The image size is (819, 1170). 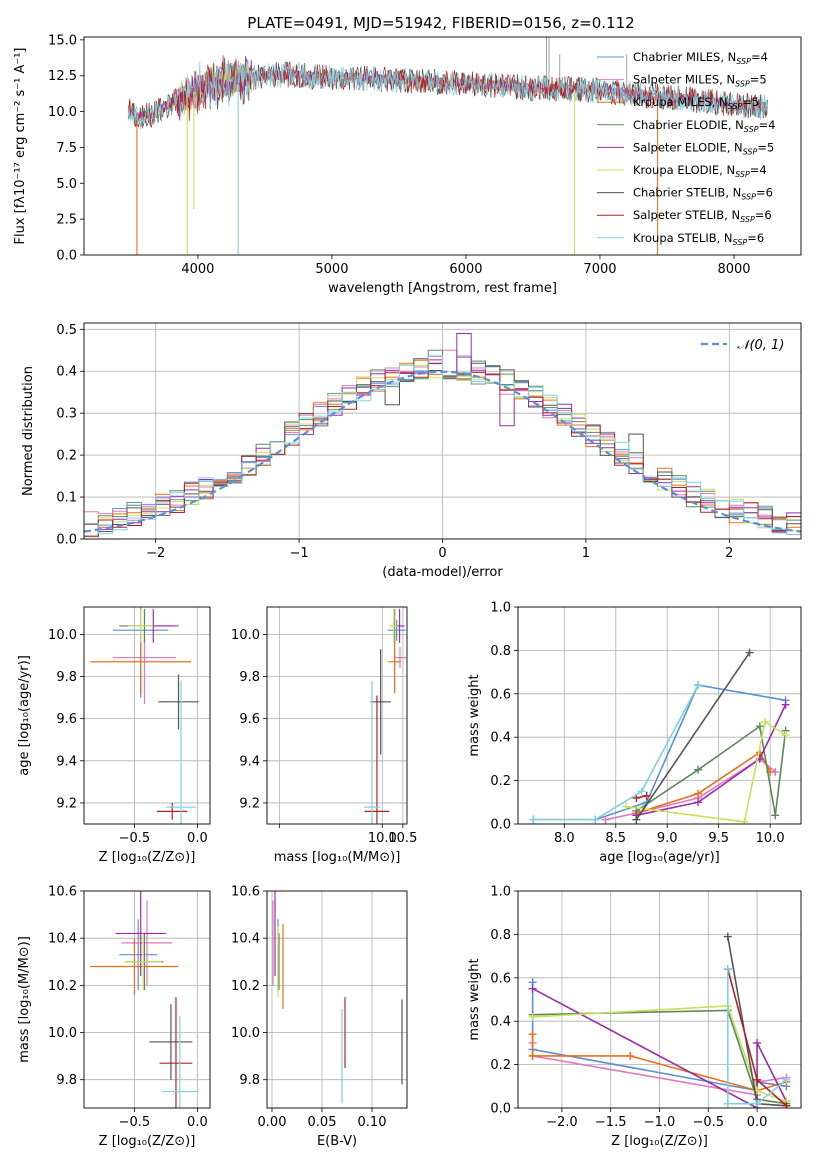 I want to click on weight-line-kroupa-elodie, so click(x=706, y=771).